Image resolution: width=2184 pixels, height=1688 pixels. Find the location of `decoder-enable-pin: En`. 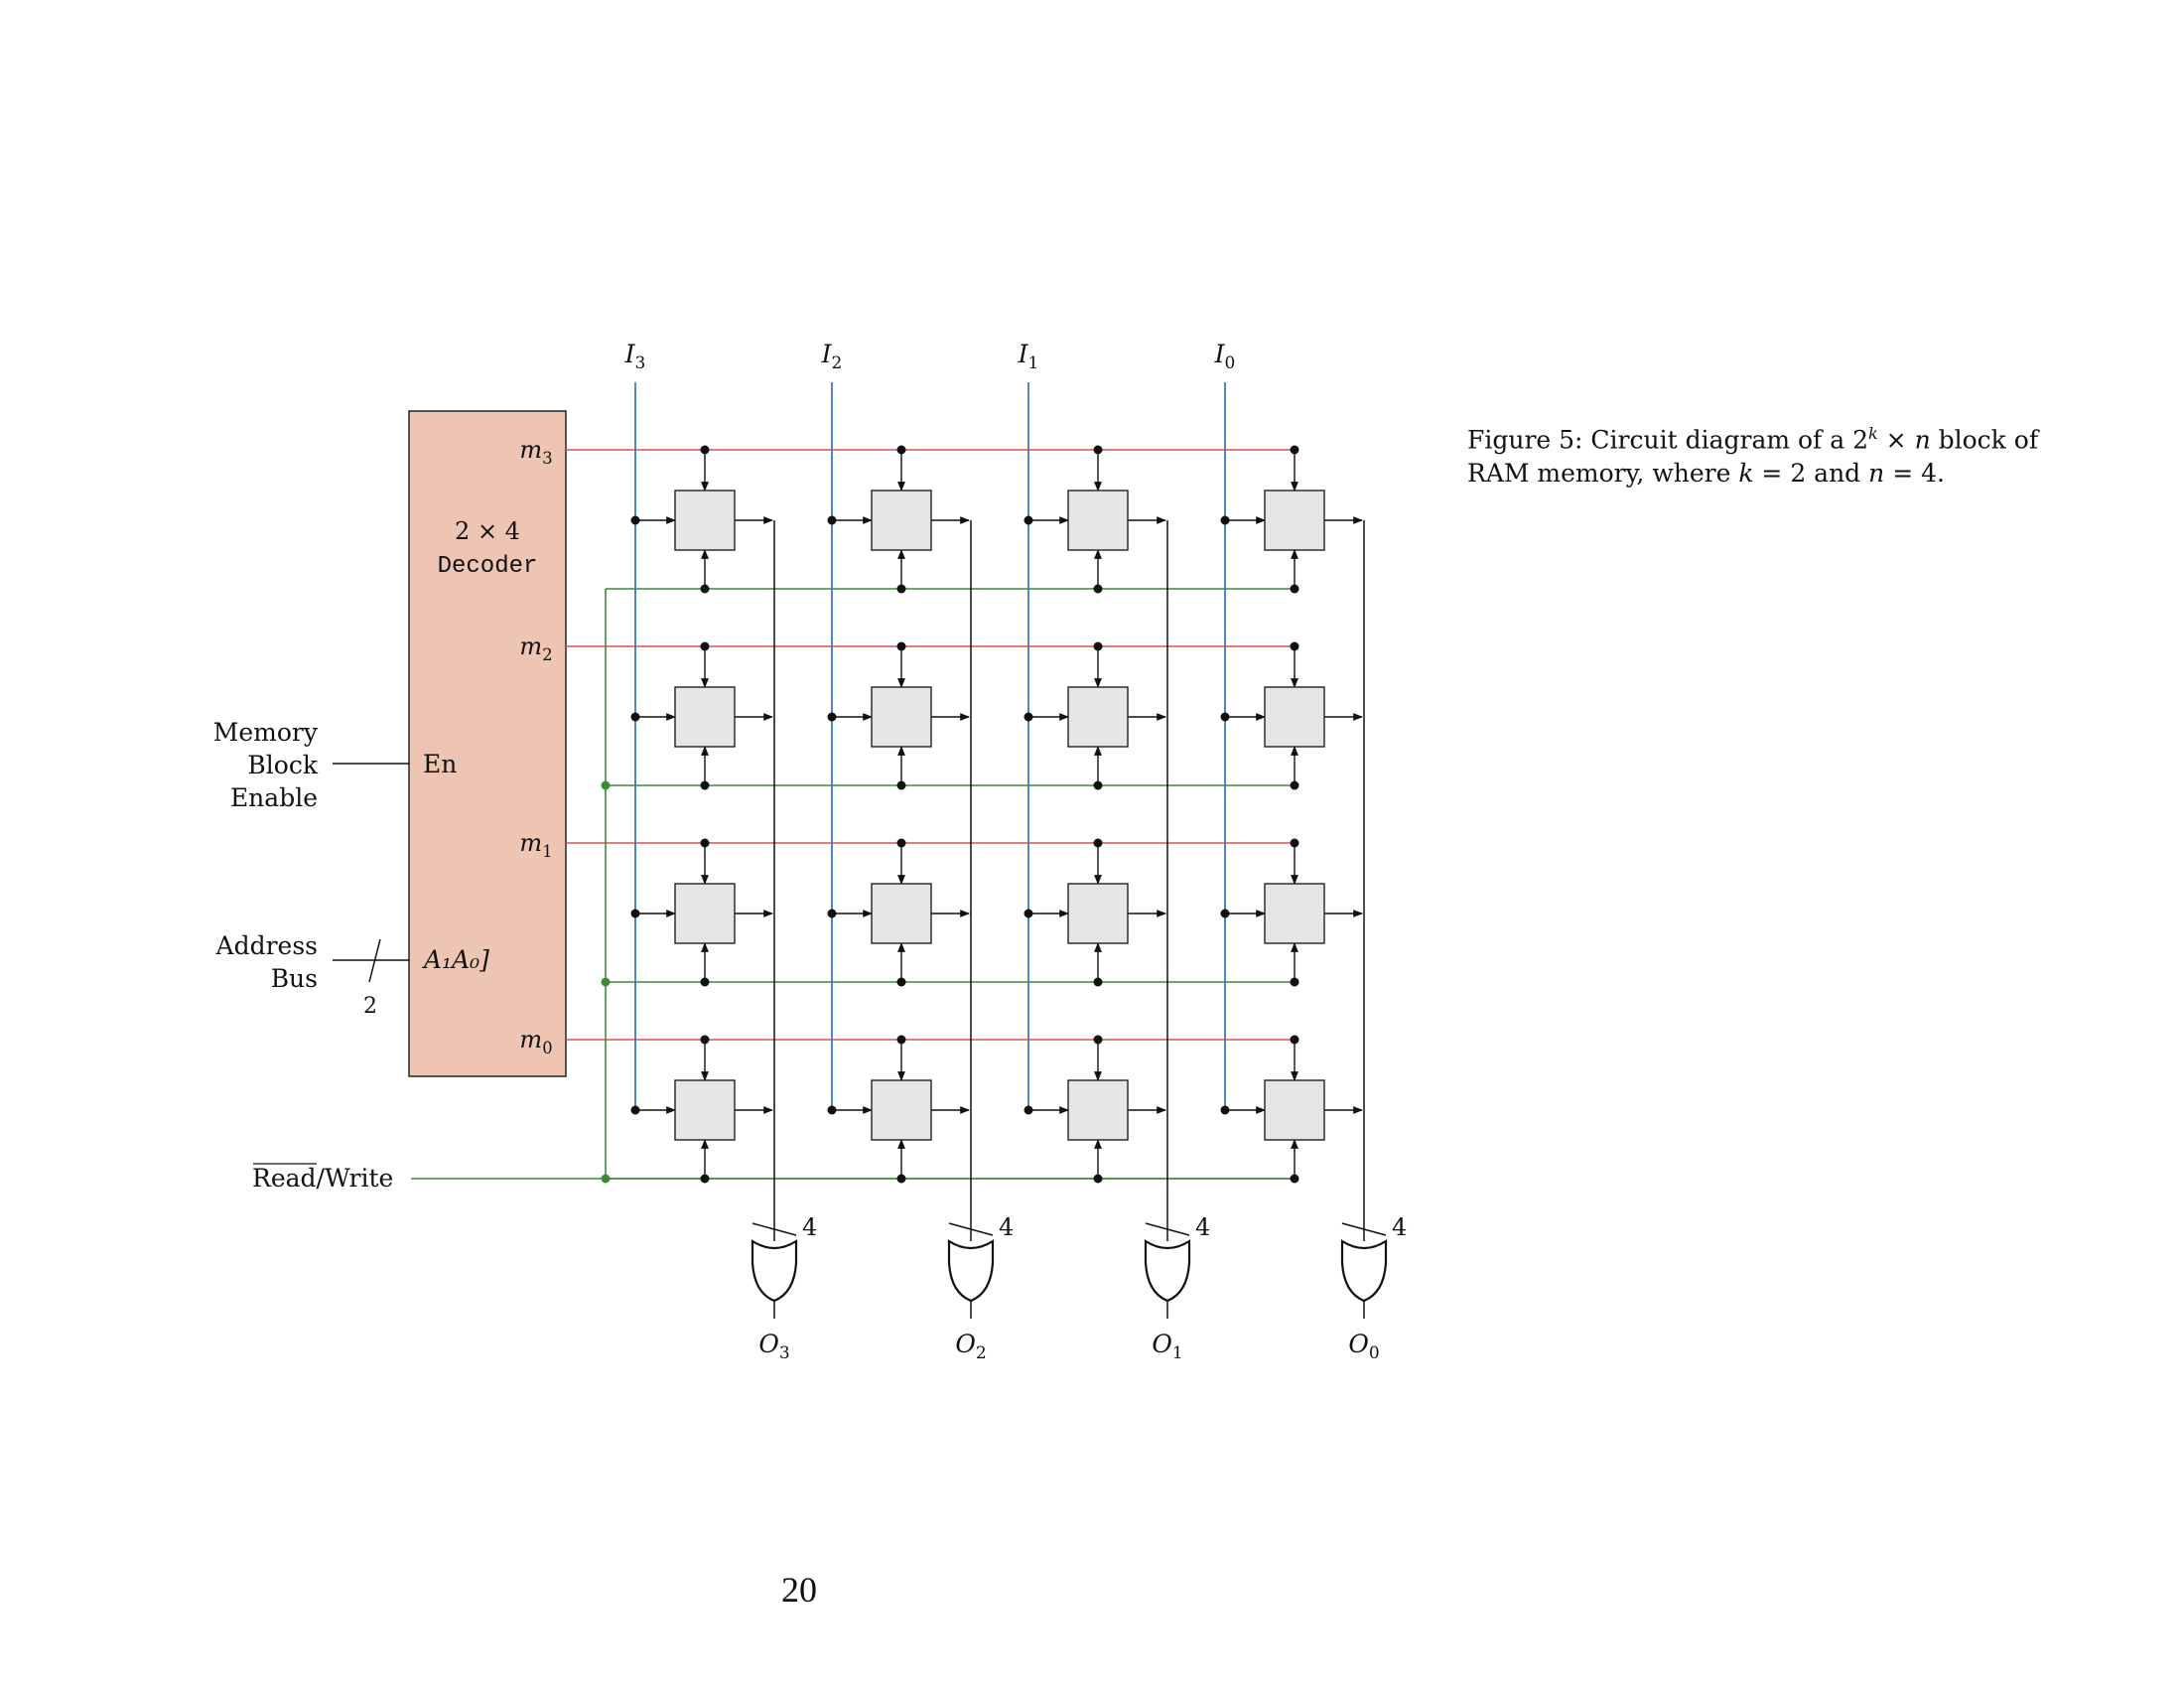

decoder-enable-pin: En is located at coordinates (440, 764).